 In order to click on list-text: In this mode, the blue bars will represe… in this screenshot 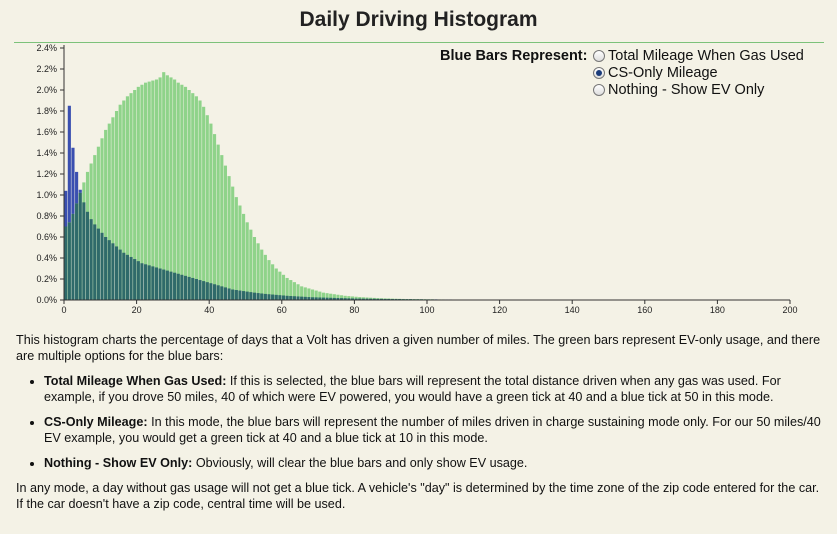, I will do `click(432, 430)`.